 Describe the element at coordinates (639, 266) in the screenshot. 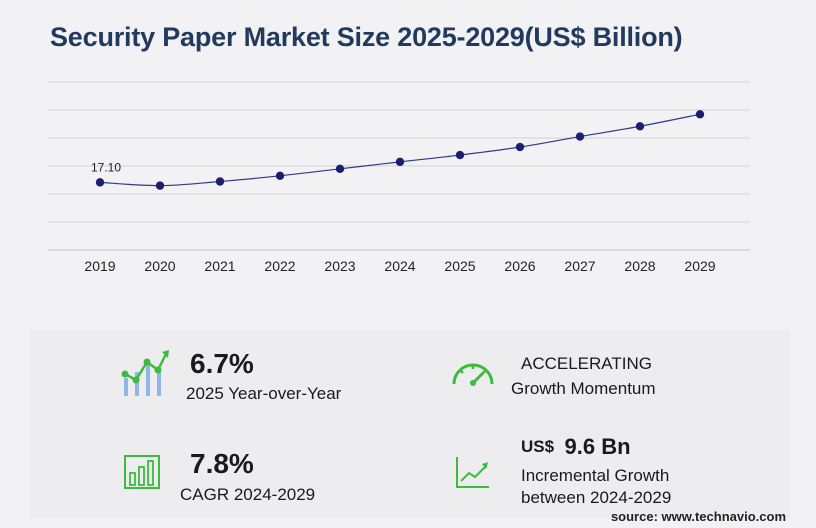

I see `x-tick-label: 2028` at that location.